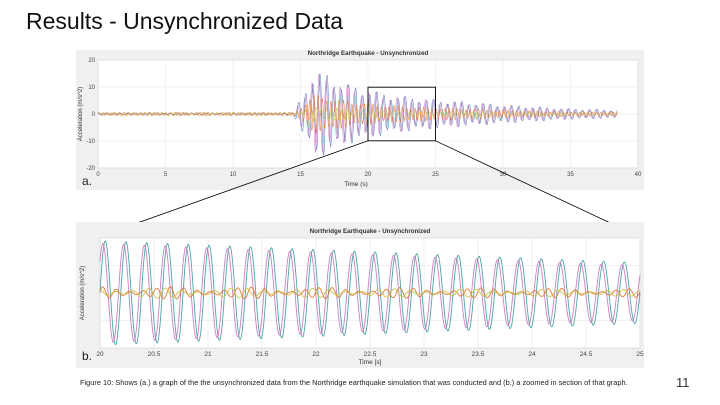  What do you see at coordinates (185, 21) in the screenshot?
I see `slide-title: Results - Unsynchronized Data` at bounding box center [185, 21].